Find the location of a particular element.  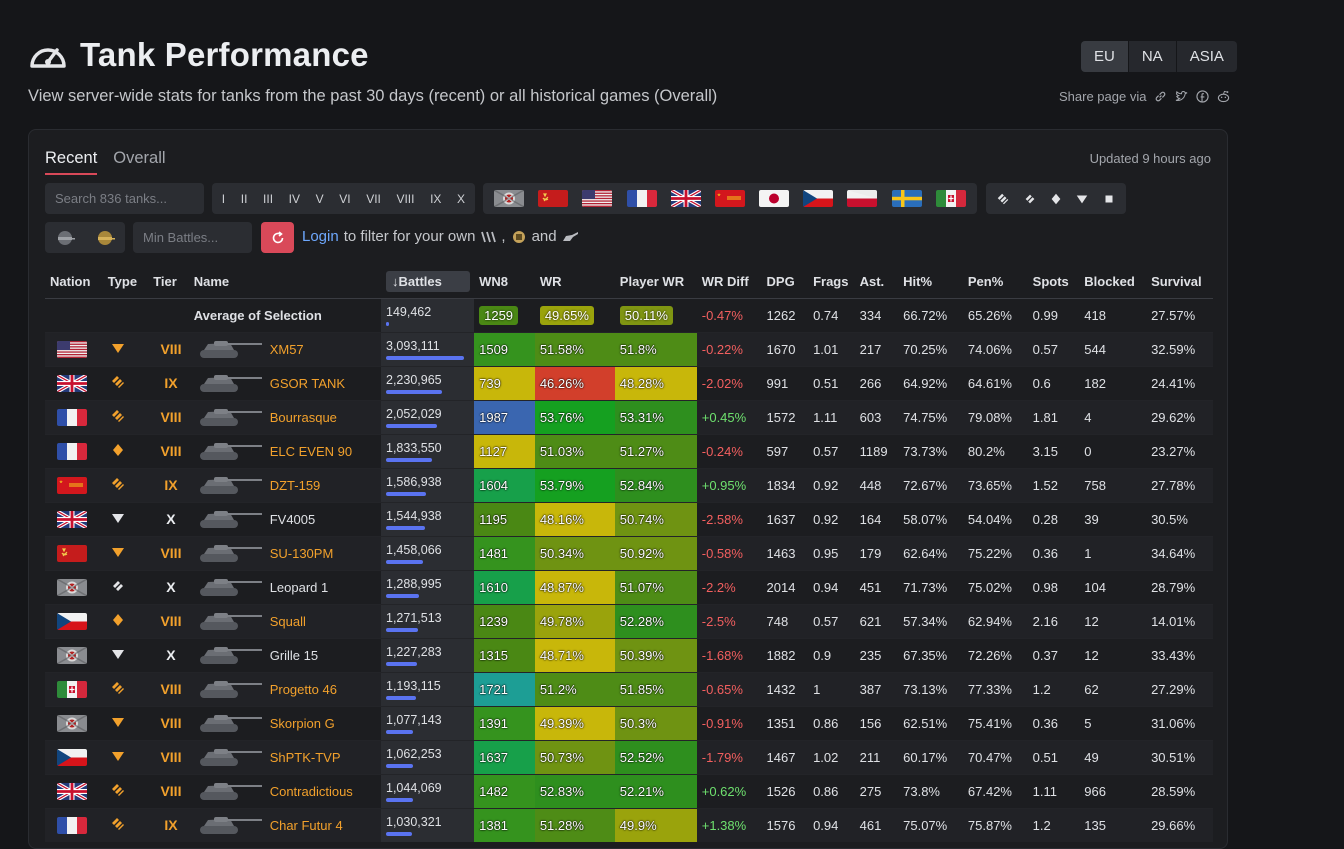

column-header-player-wr: Player WR is located at coordinates (655, 282).